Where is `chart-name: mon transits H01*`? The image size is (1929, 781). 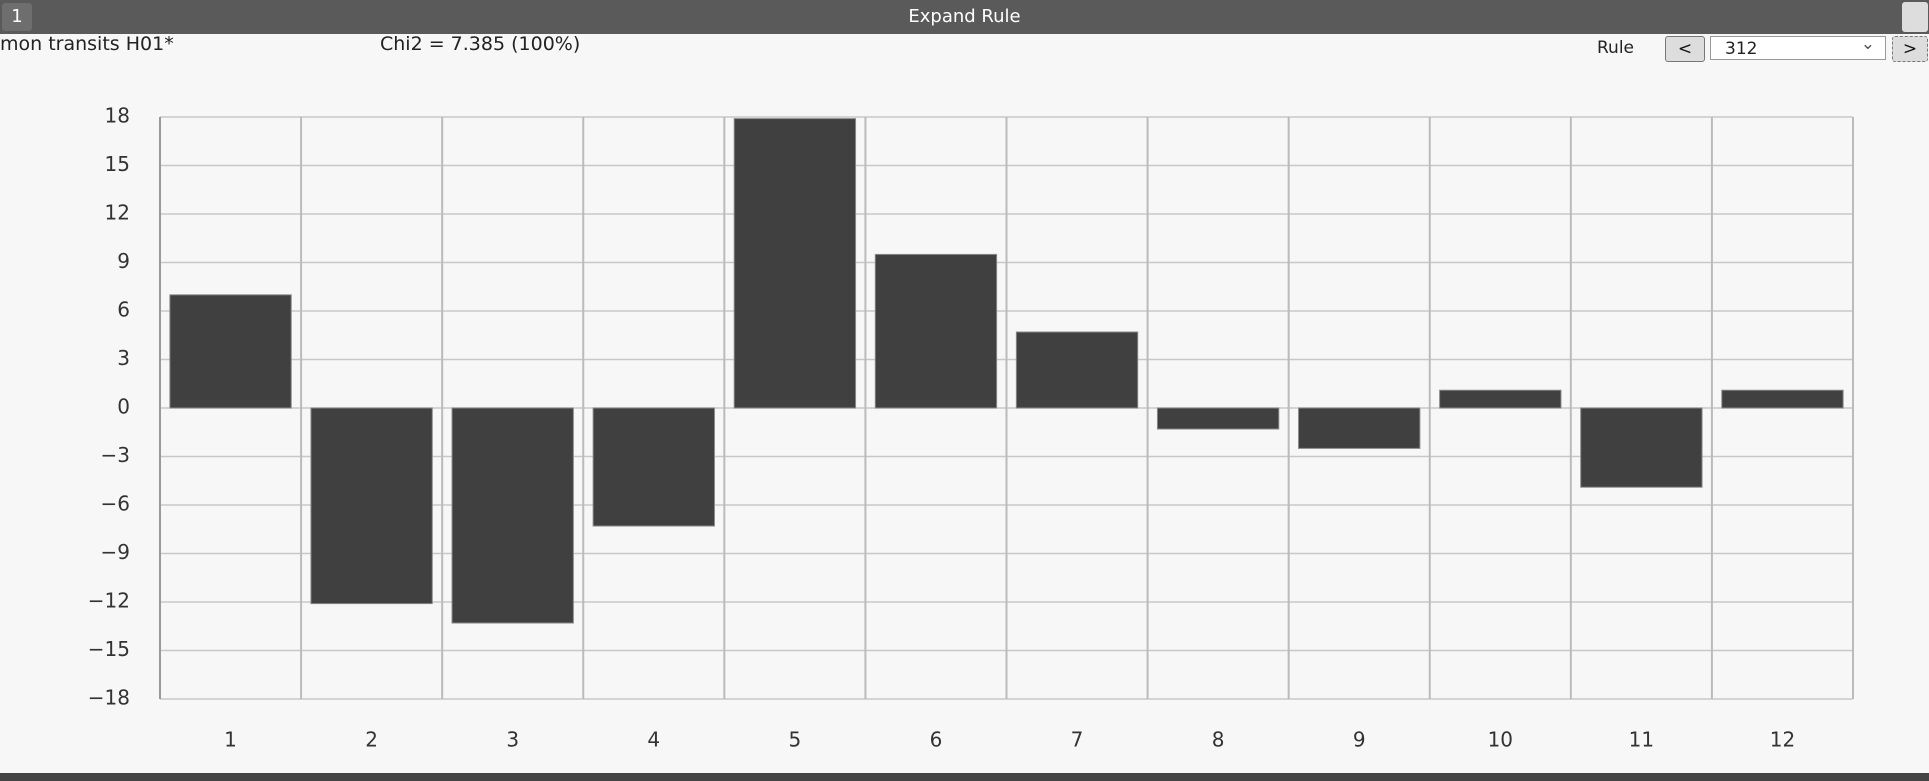
chart-name: mon transits H01* is located at coordinates (87, 44).